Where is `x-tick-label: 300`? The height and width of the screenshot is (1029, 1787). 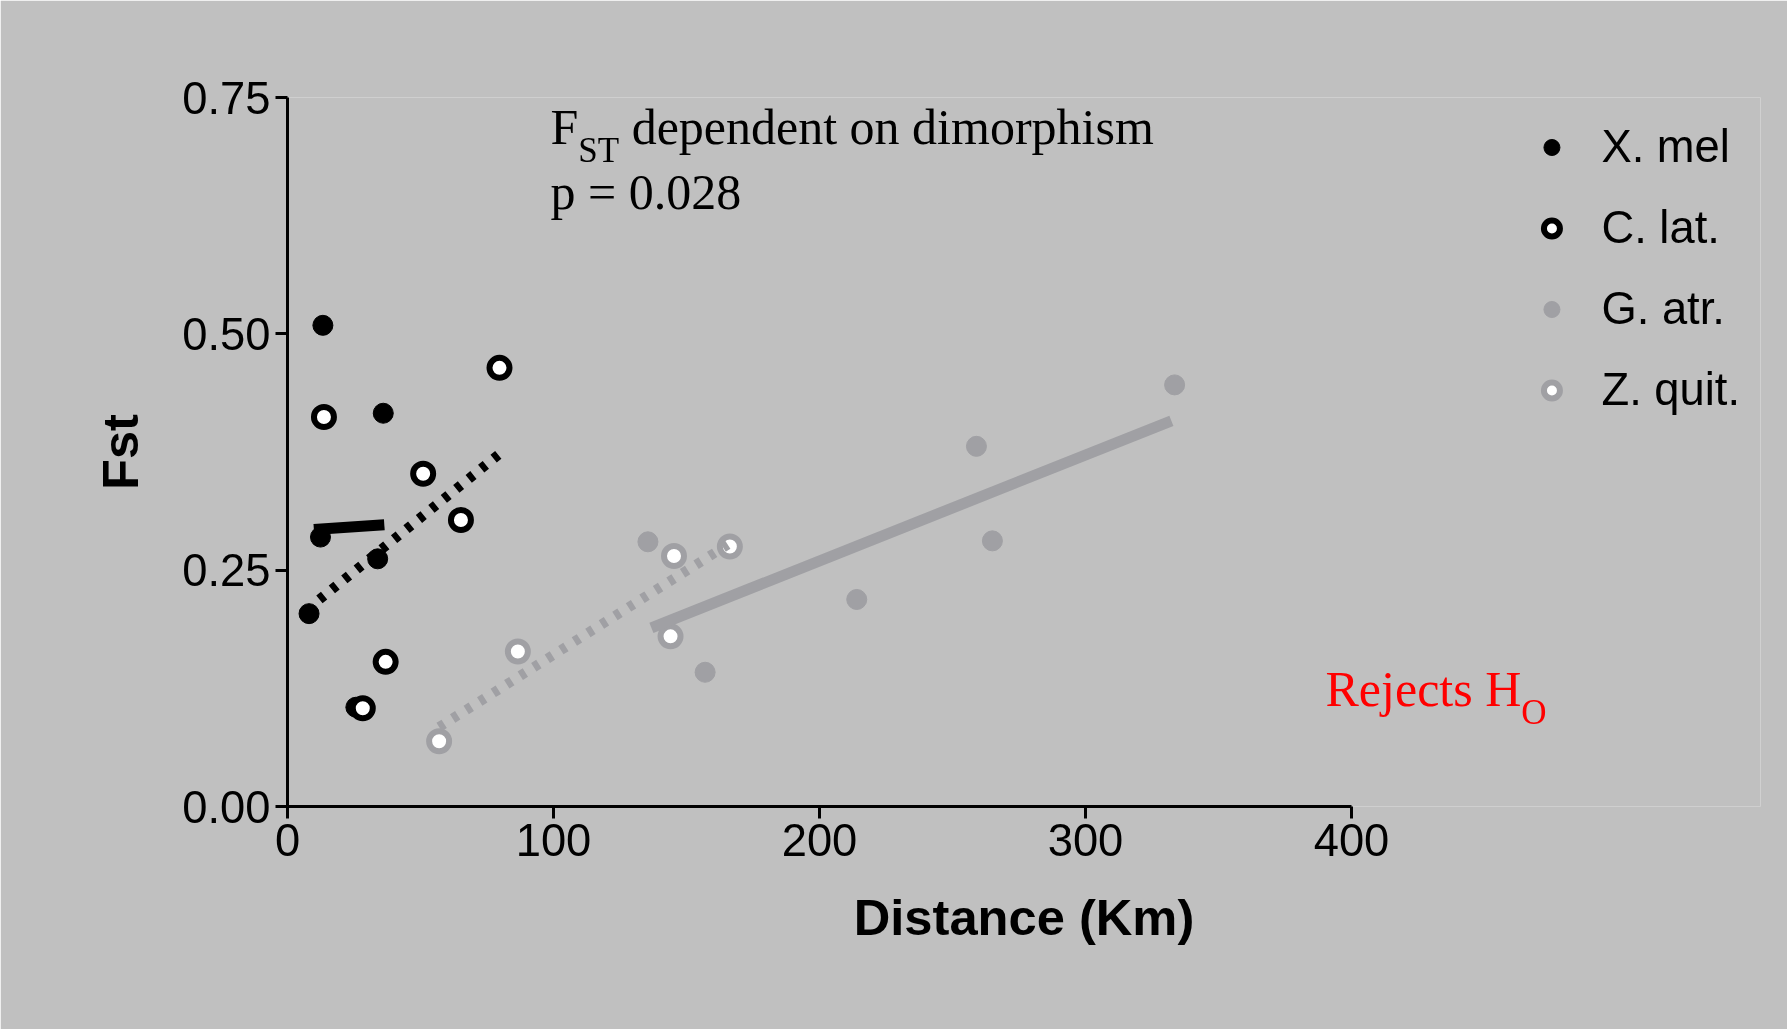
x-tick-label: 300 is located at coordinates (1085, 840).